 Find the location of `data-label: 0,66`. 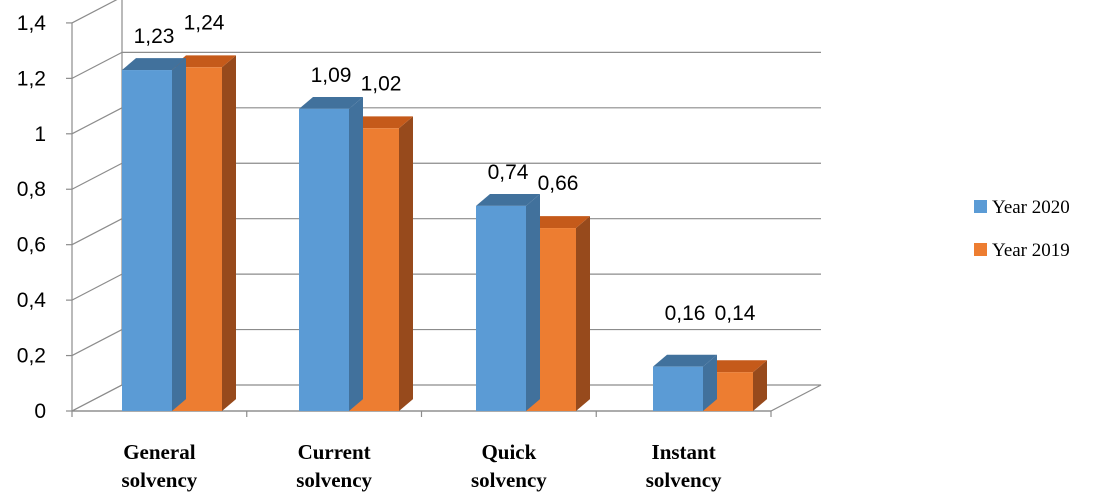

data-label: 0,66 is located at coordinates (558, 183).